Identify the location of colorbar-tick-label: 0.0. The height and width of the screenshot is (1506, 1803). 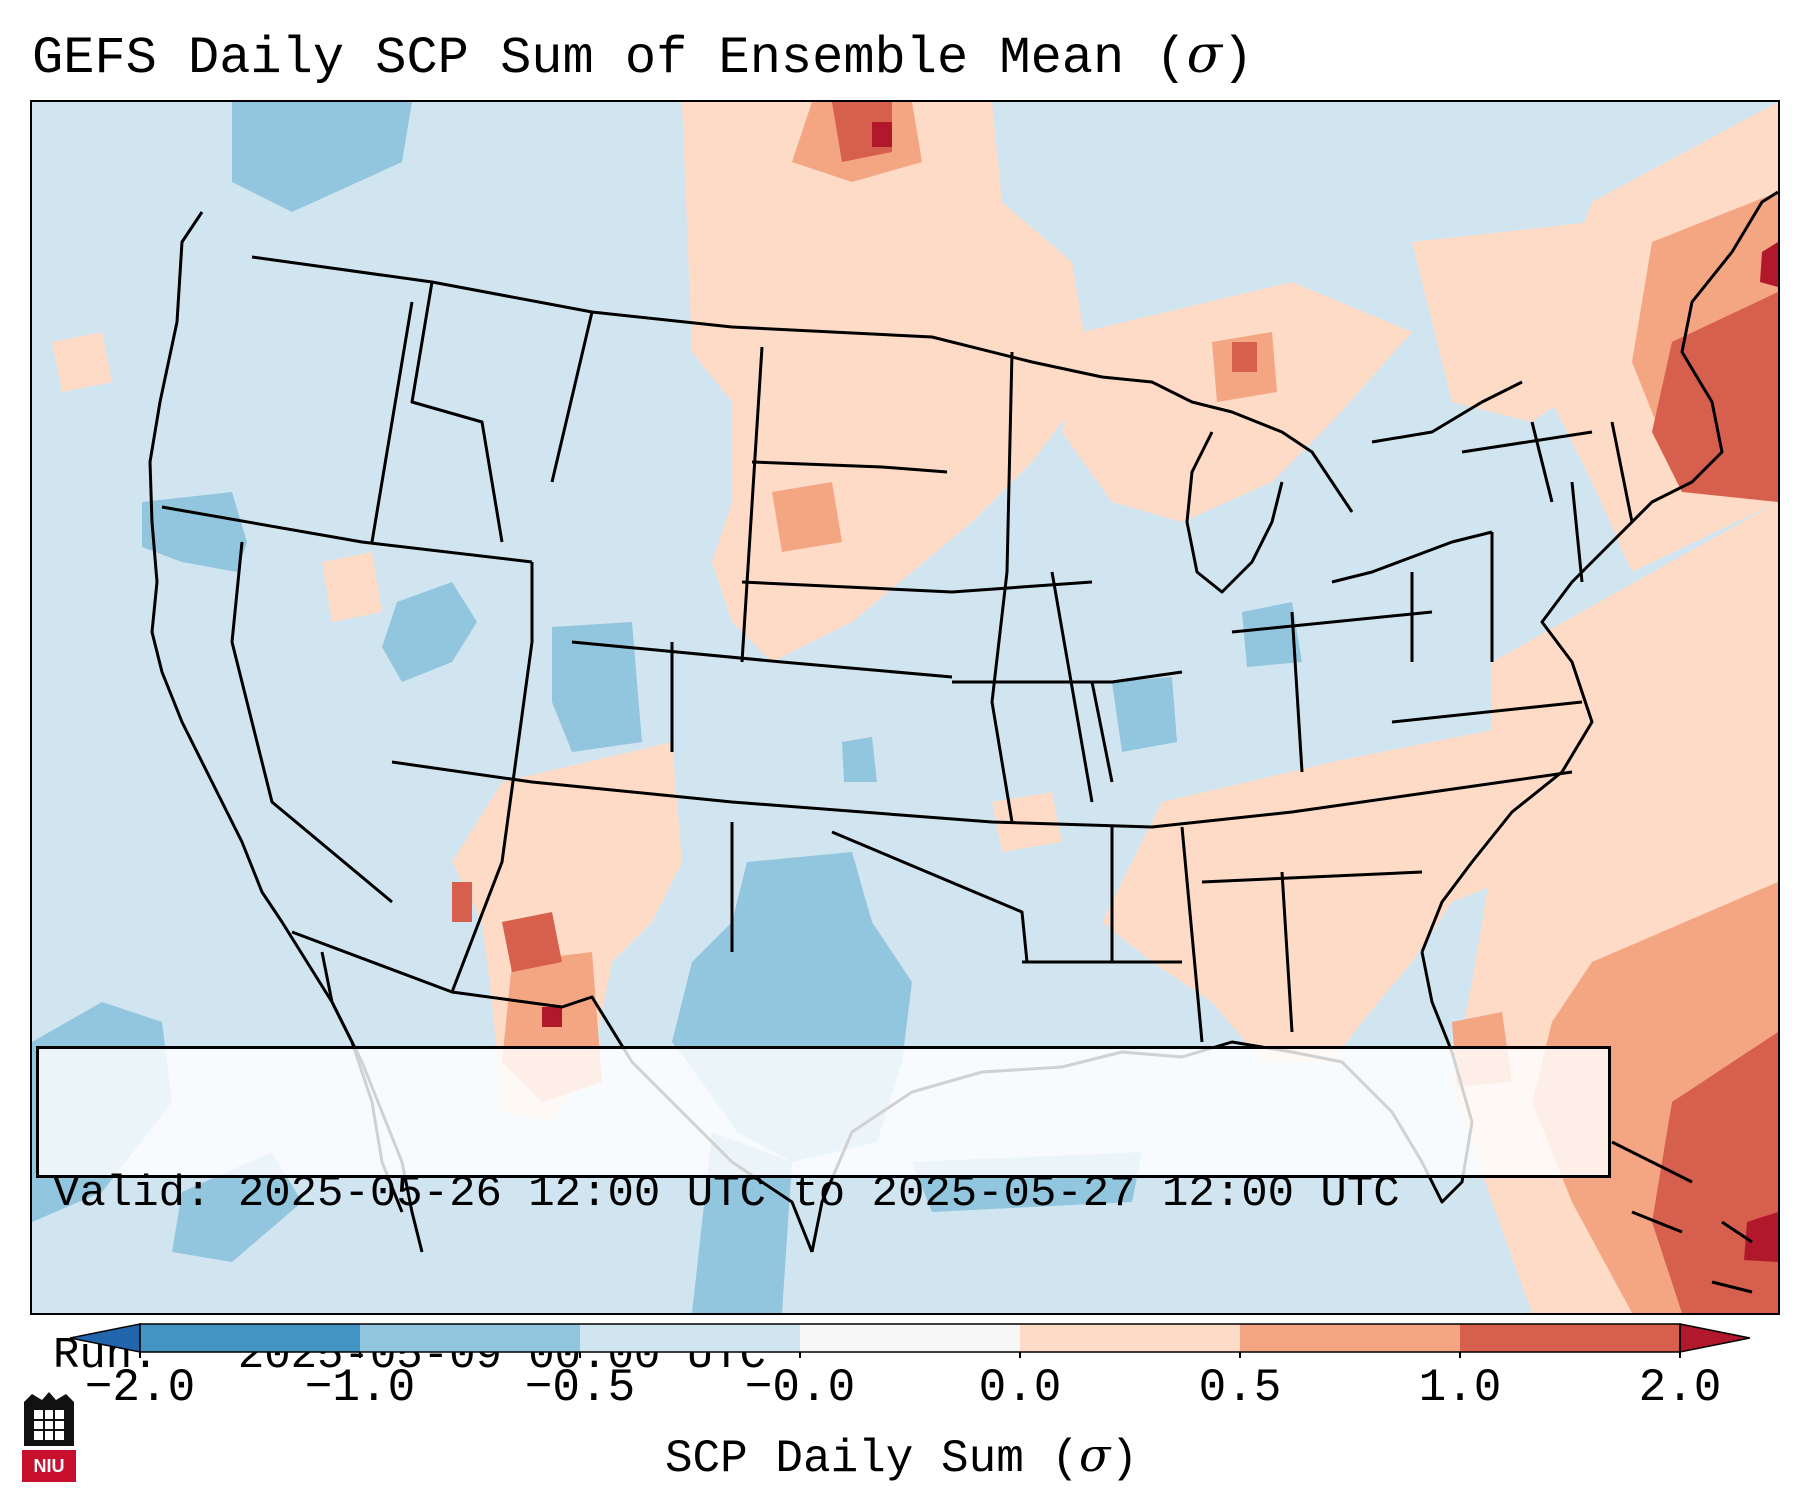
(1020, 1388).